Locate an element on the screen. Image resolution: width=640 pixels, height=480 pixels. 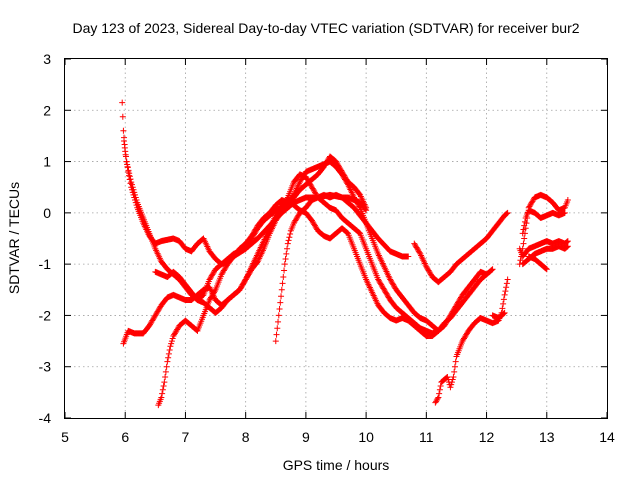
x-tick-label: 5 is located at coordinates (65, 437).